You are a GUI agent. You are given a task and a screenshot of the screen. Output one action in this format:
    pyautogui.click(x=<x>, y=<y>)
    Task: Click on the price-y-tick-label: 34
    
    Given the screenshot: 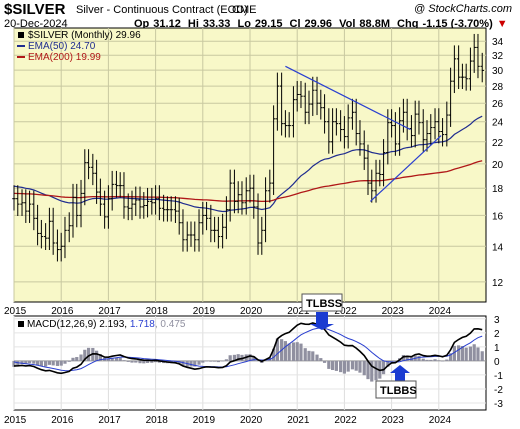 What is the action you would take?
    pyautogui.click(x=498, y=42)
    